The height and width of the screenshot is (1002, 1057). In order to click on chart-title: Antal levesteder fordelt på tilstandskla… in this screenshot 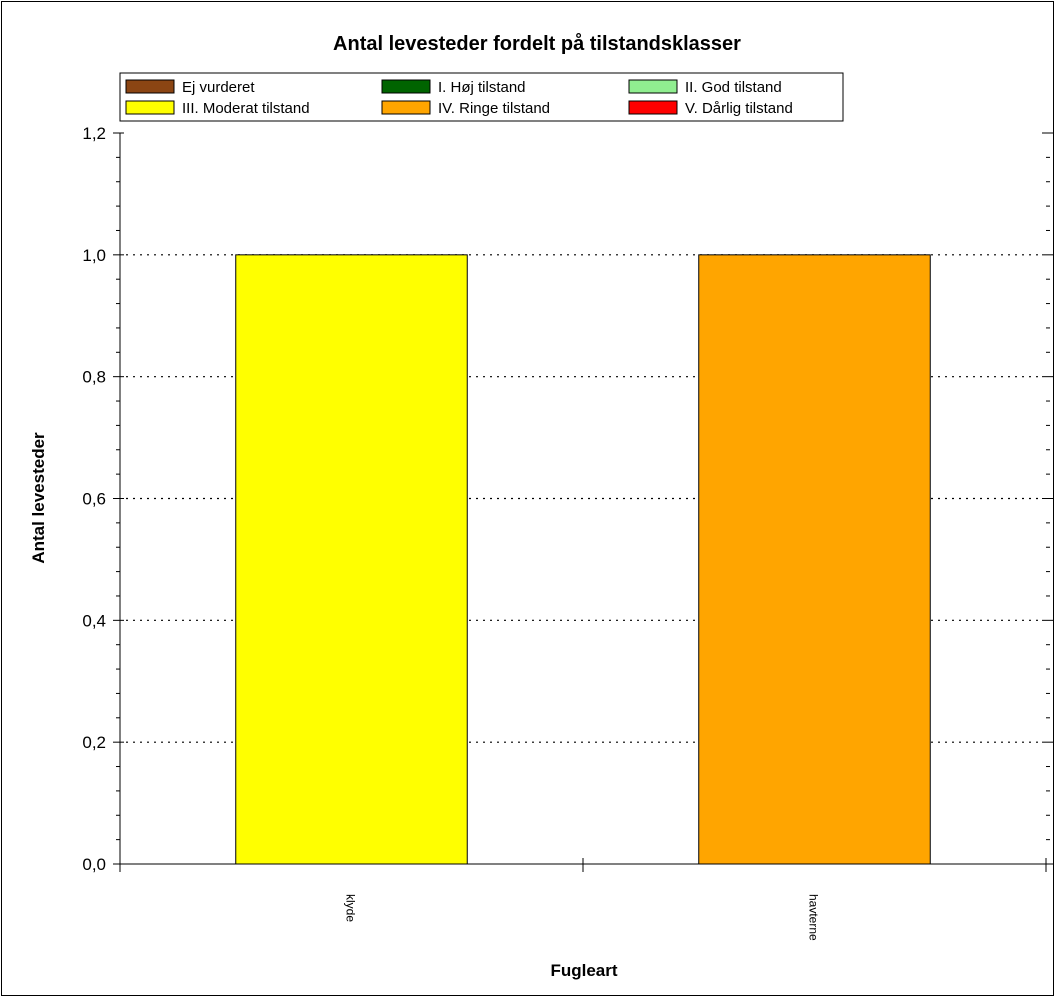, I will do `click(537, 43)`.